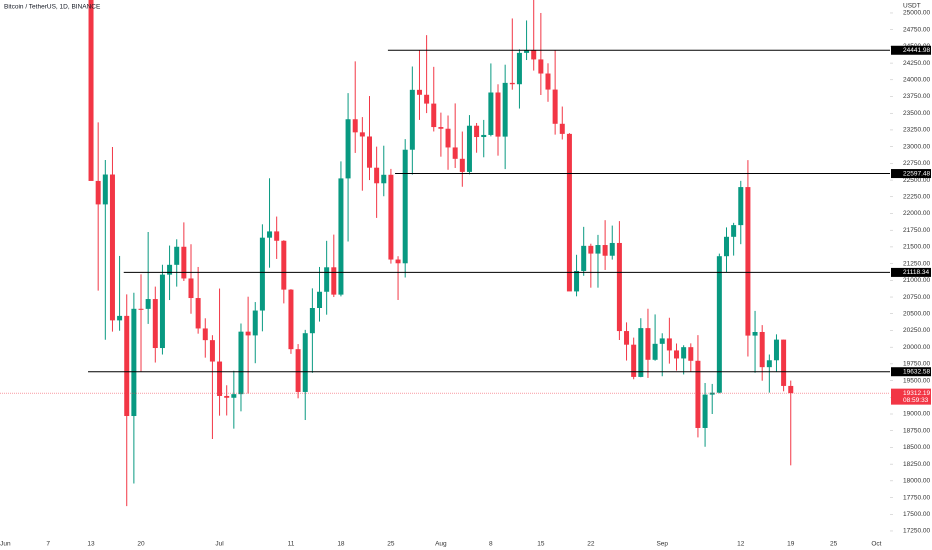 This screenshot has width=932, height=550. Describe the element at coordinates (911, 396) in the screenshot. I see `current-price-box` at that location.